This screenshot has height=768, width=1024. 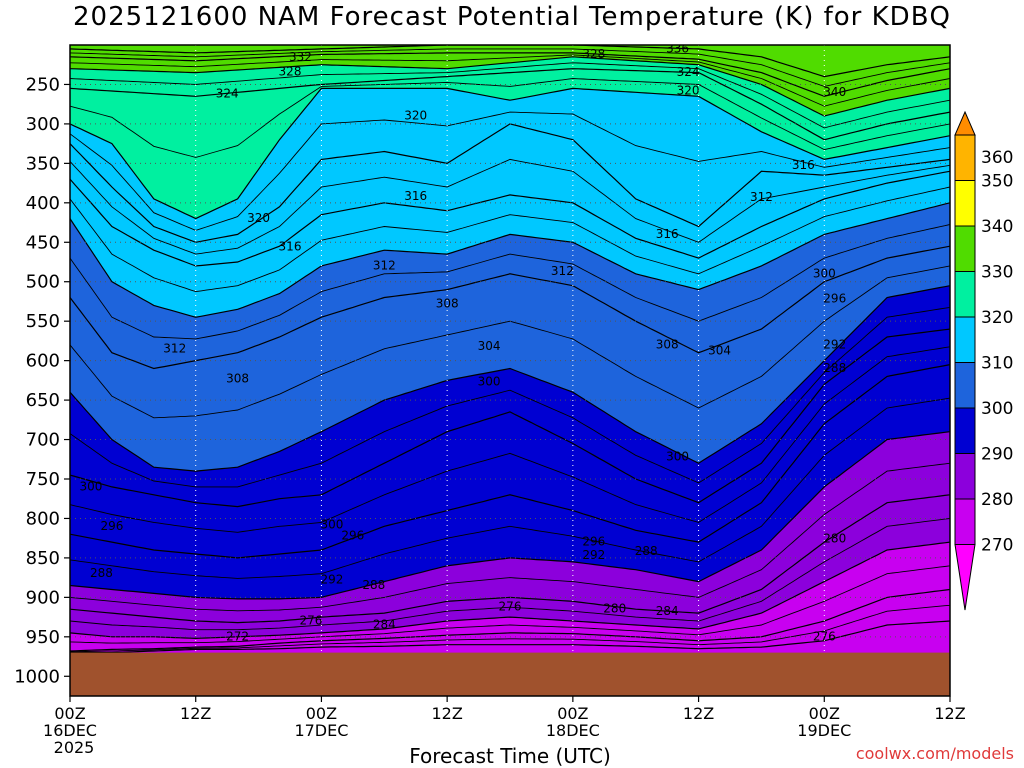 What do you see at coordinates (43, 242) in the screenshot?
I see `y-tick-label: 450` at bounding box center [43, 242].